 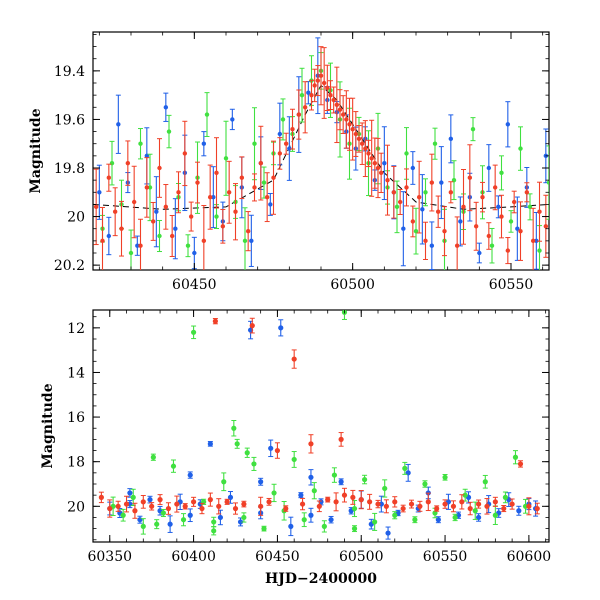 What do you see at coordinates (361, 557) in the screenshot?
I see `bottom-x-tick-label: 60500` at bounding box center [361, 557].